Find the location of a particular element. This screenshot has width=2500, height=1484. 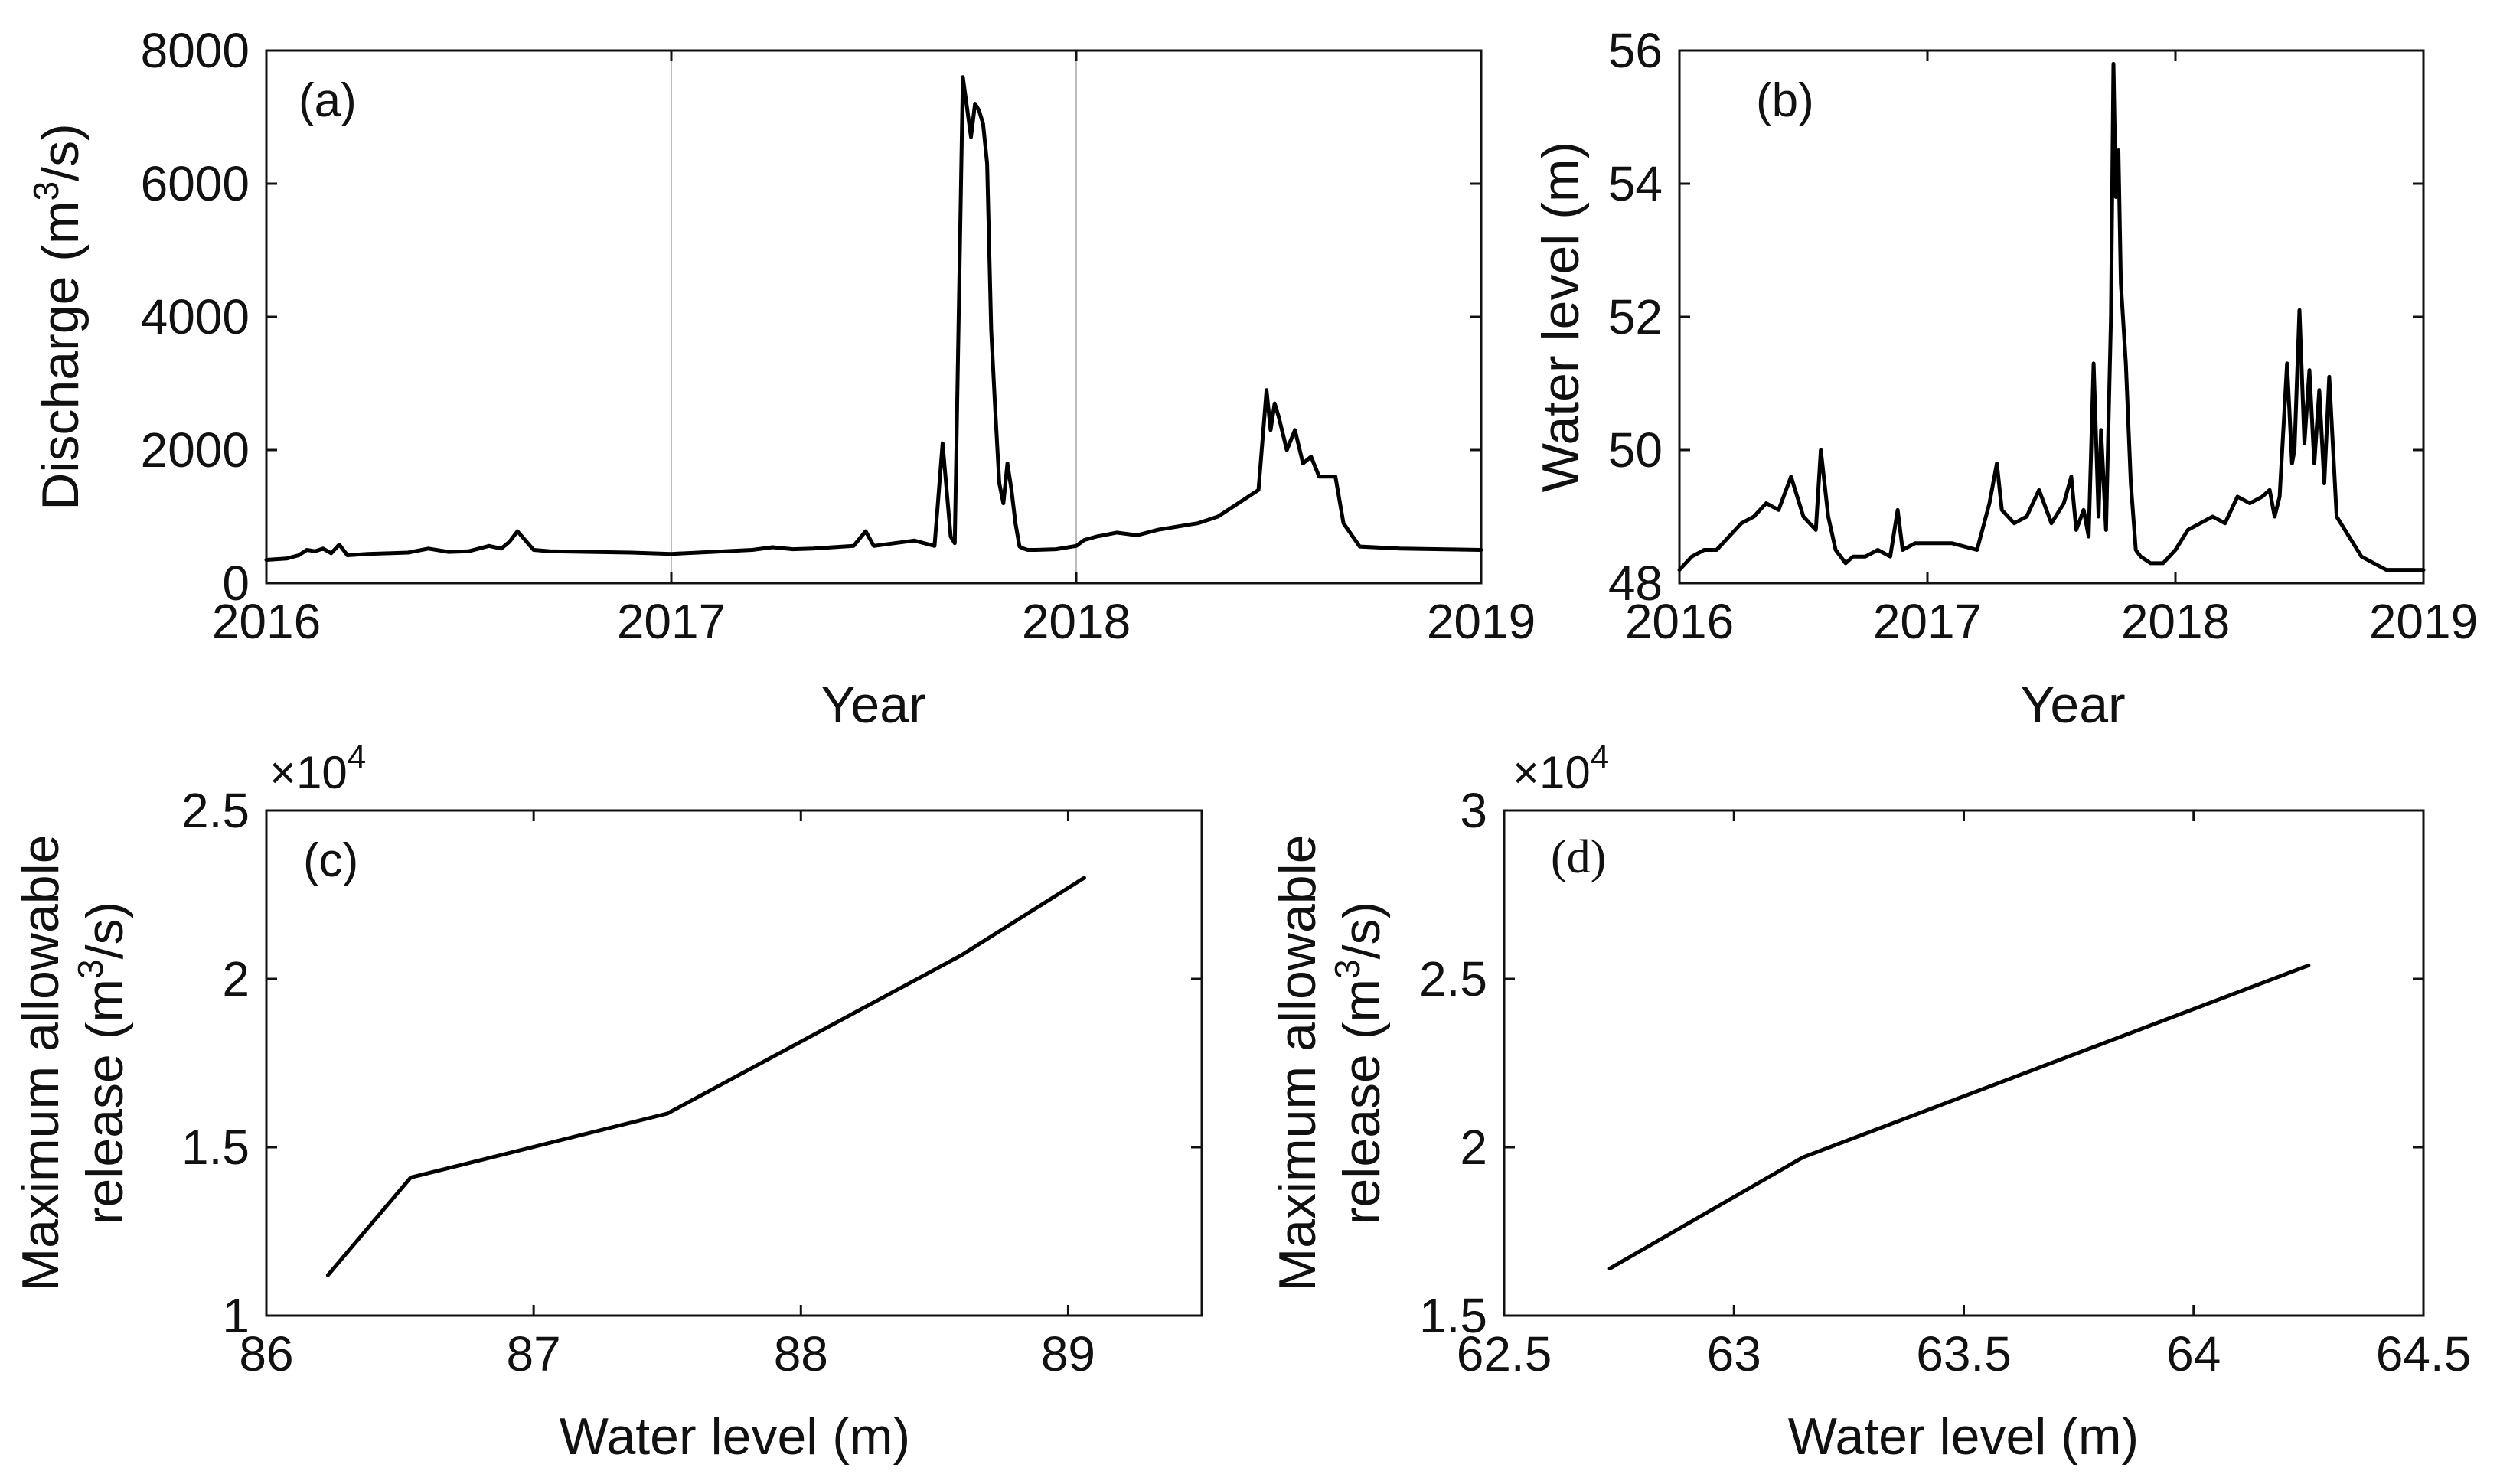

x-tick-label: 63.5 is located at coordinates (1964, 1353).